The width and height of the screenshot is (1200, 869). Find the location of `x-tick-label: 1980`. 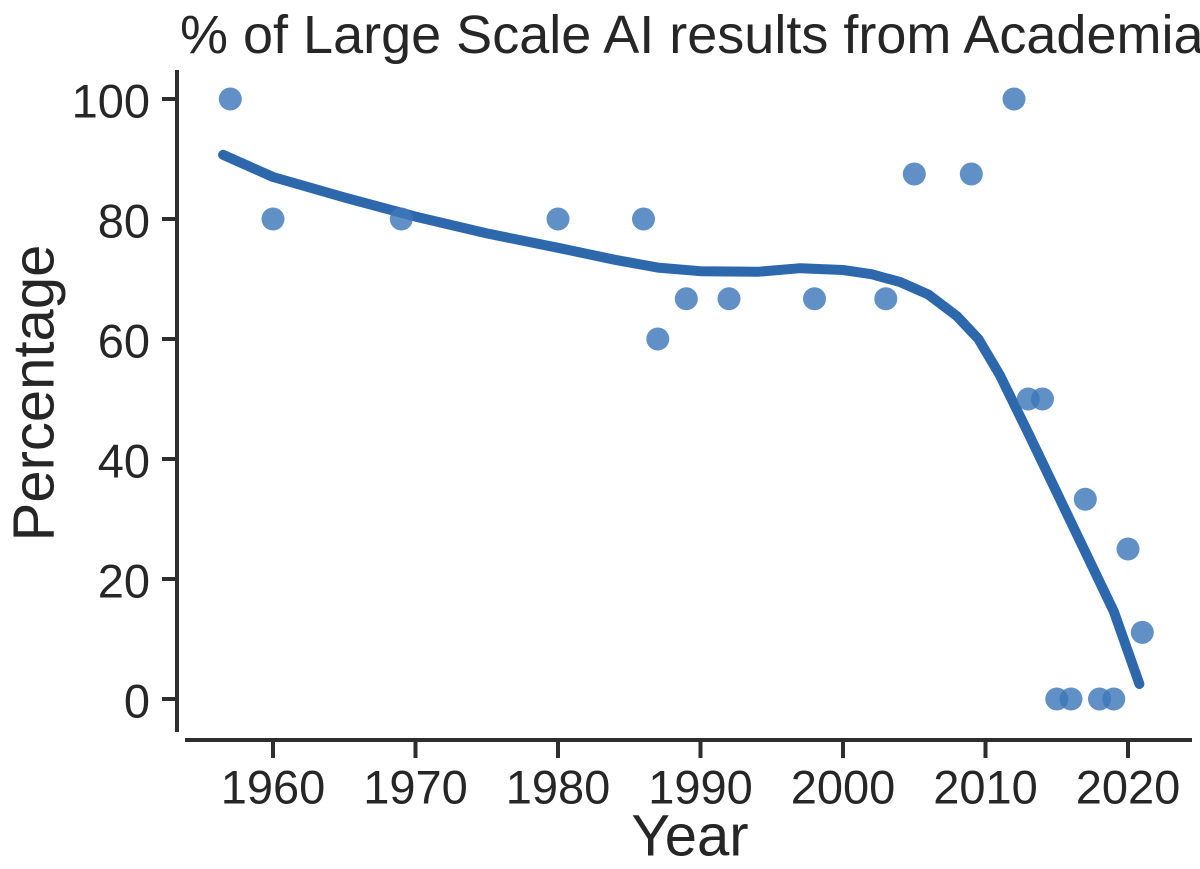

x-tick-label: 1980 is located at coordinates (558, 787).